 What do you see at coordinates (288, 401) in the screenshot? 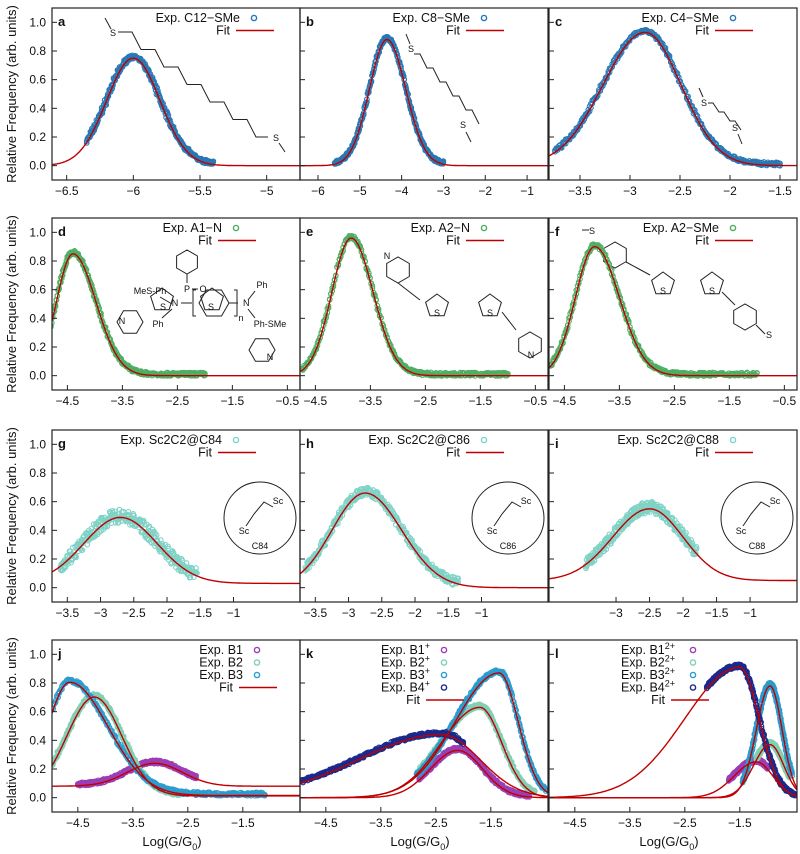
I see `x-tick-label: −0.5` at bounding box center [288, 401].